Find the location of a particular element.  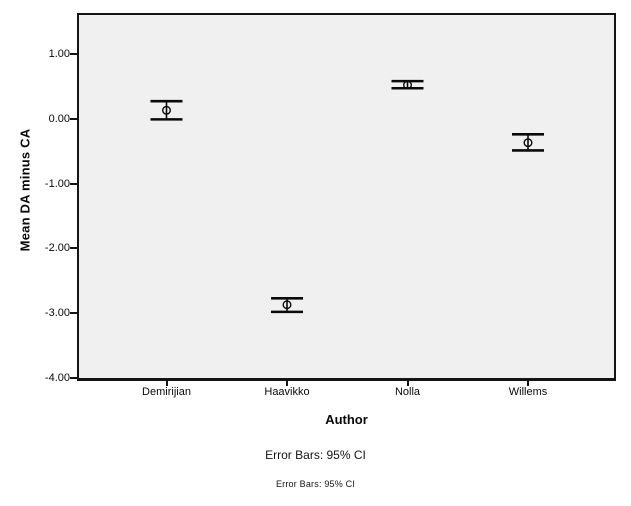

x-axis-title: Author is located at coordinates (346, 419).